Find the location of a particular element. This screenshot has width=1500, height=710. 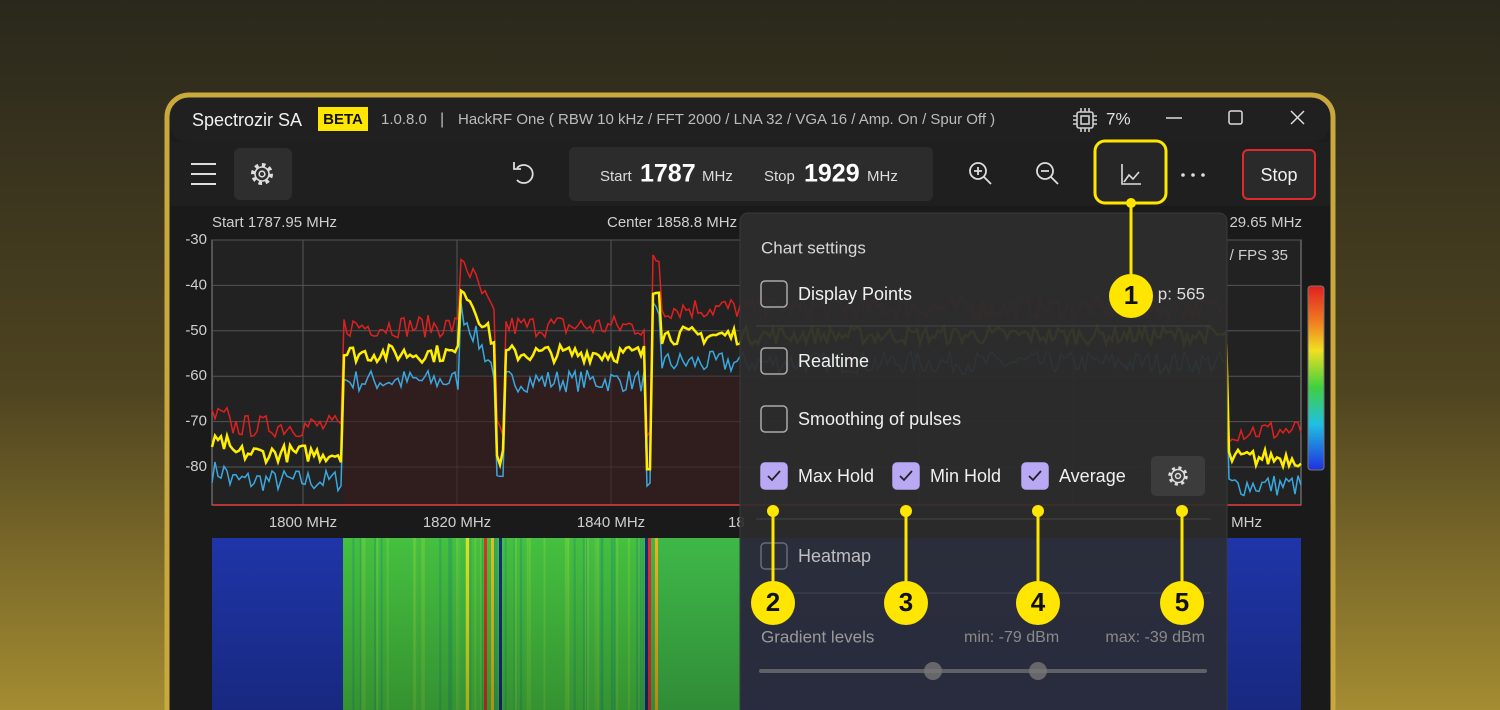

option-label: Heatmap is located at coordinates (834, 556).